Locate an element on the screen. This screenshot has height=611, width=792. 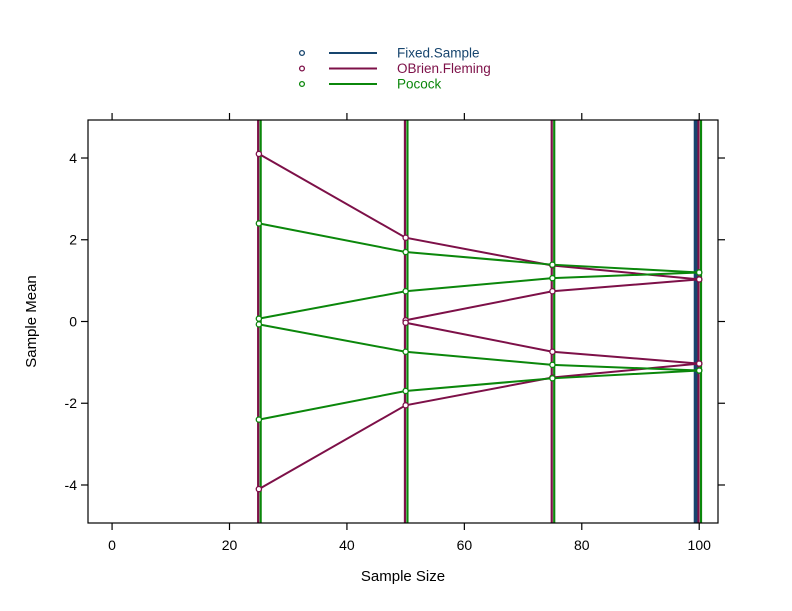
series-obrien-fleming-upper-futility is located at coordinates (552, 300).